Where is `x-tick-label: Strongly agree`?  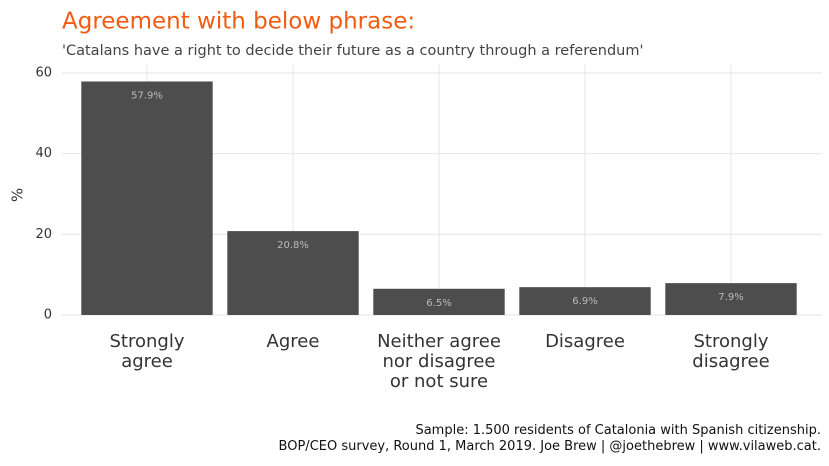
x-tick-label: Strongly agree is located at coordinates (147, 351).